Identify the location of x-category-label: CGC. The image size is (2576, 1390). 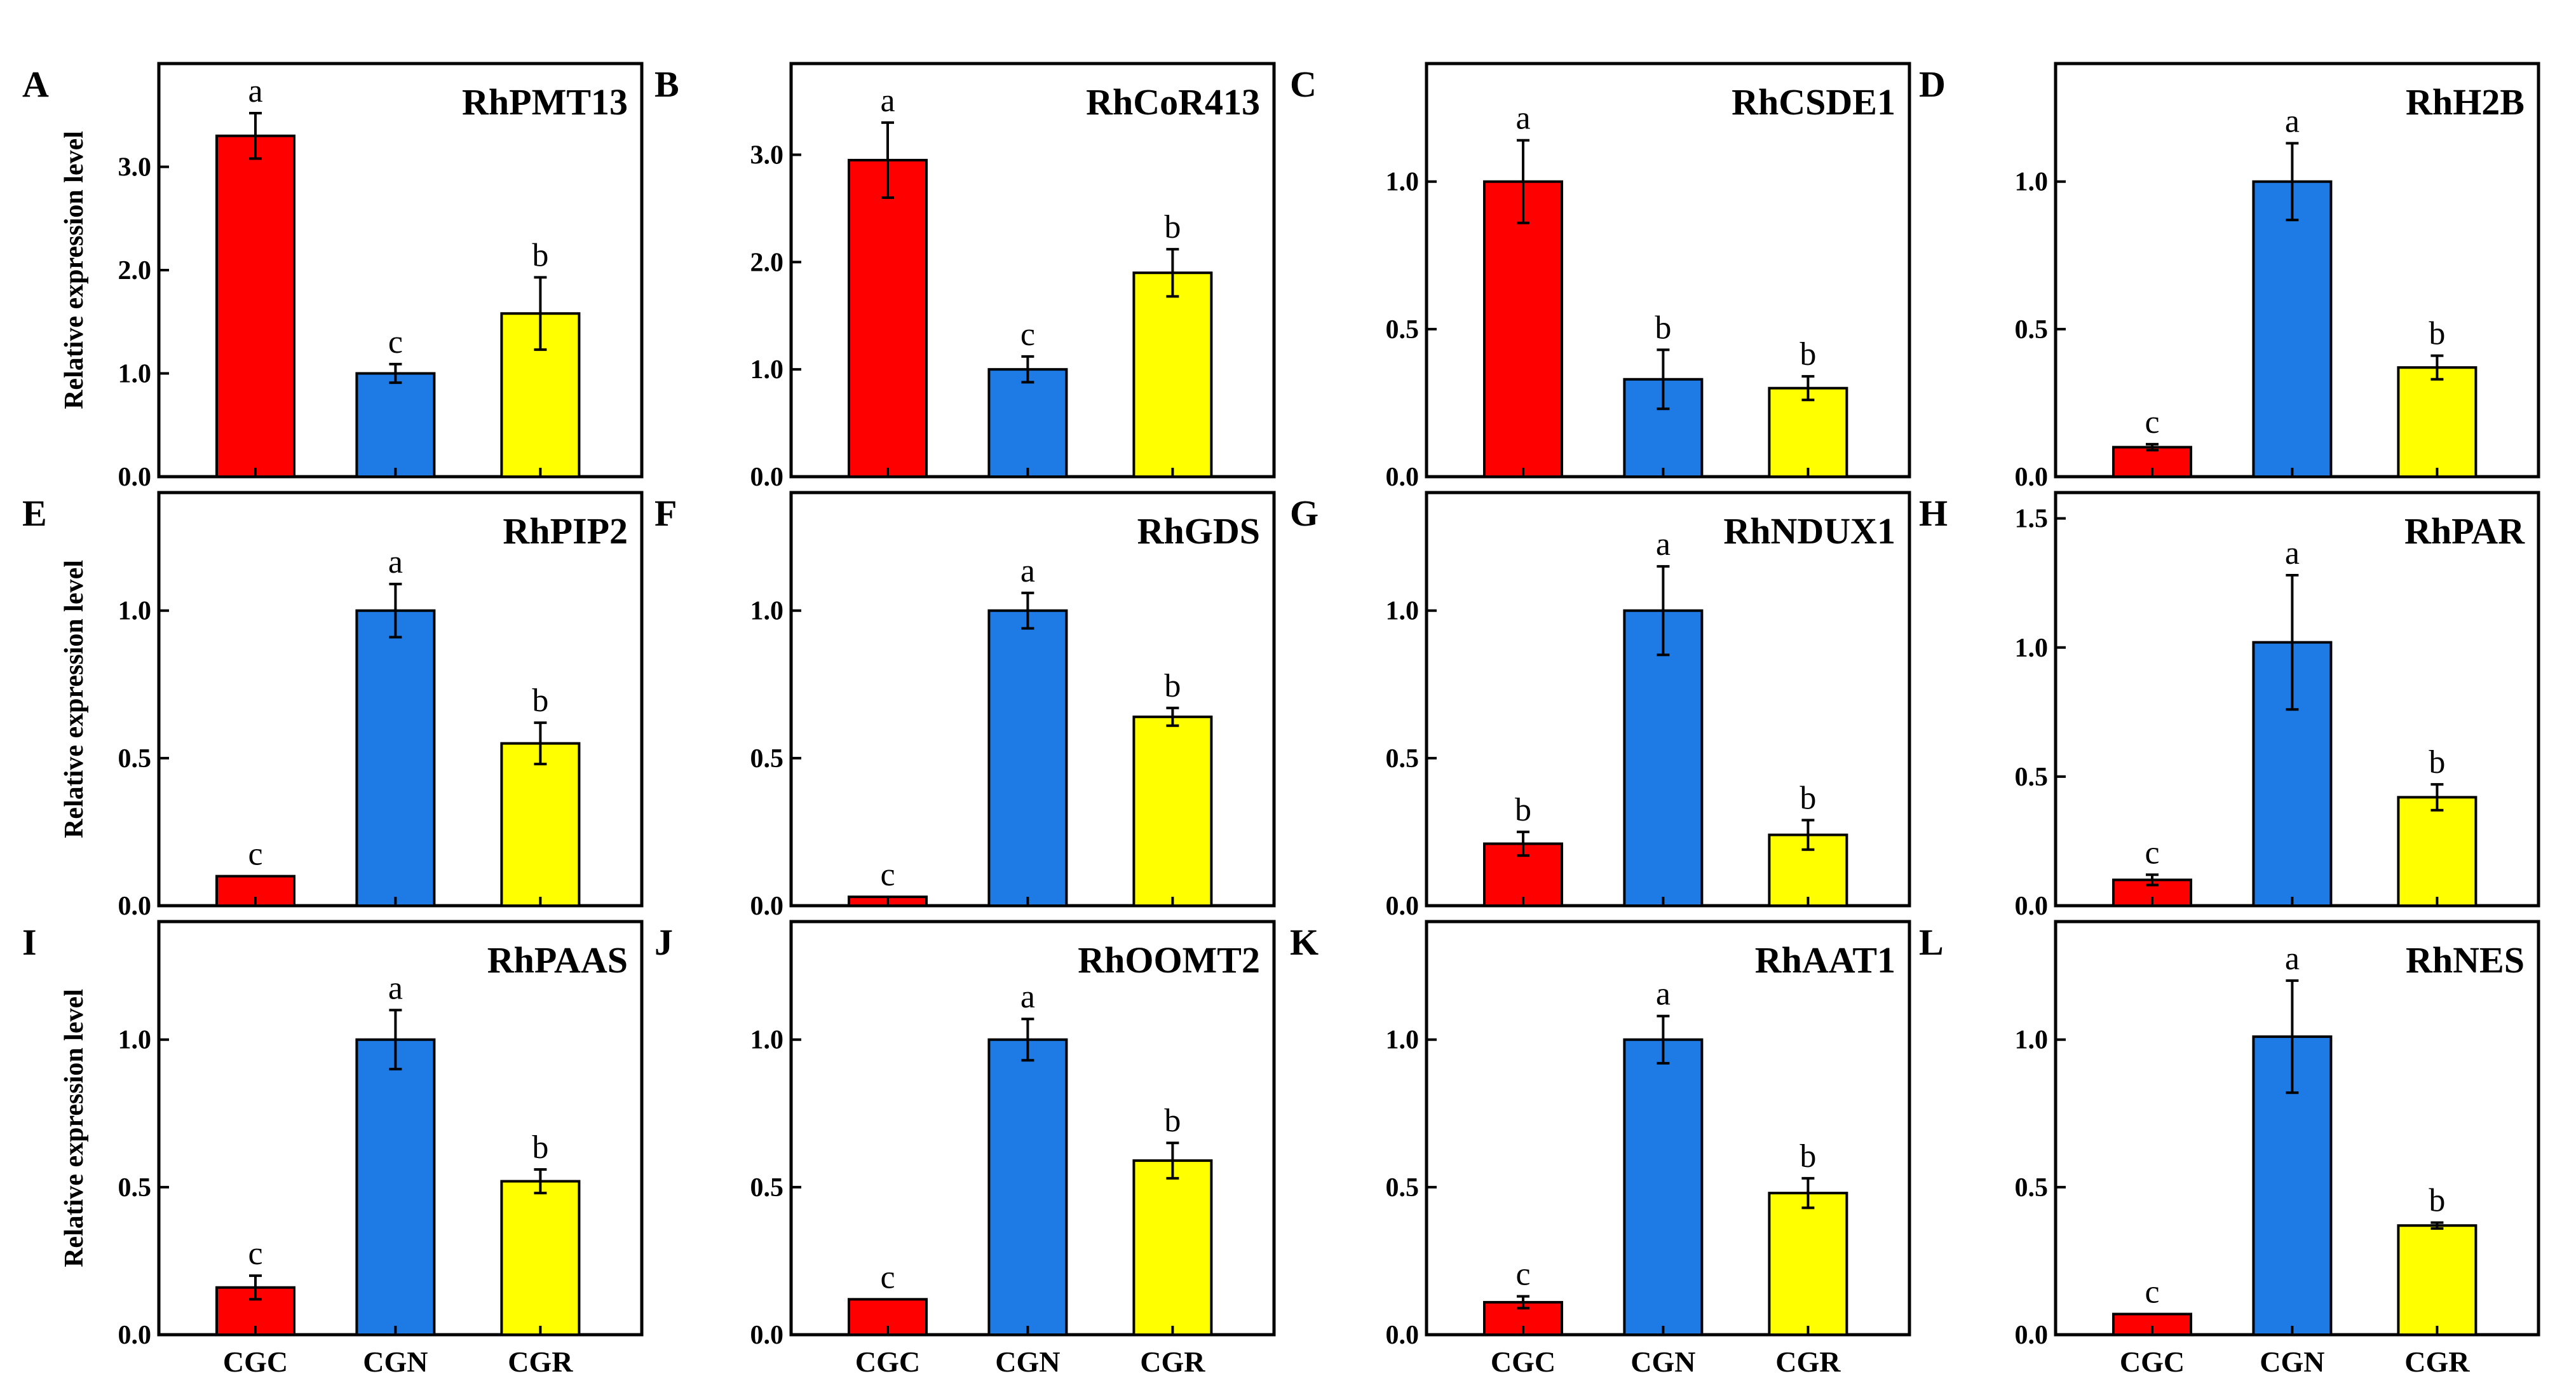
(887, 1362).